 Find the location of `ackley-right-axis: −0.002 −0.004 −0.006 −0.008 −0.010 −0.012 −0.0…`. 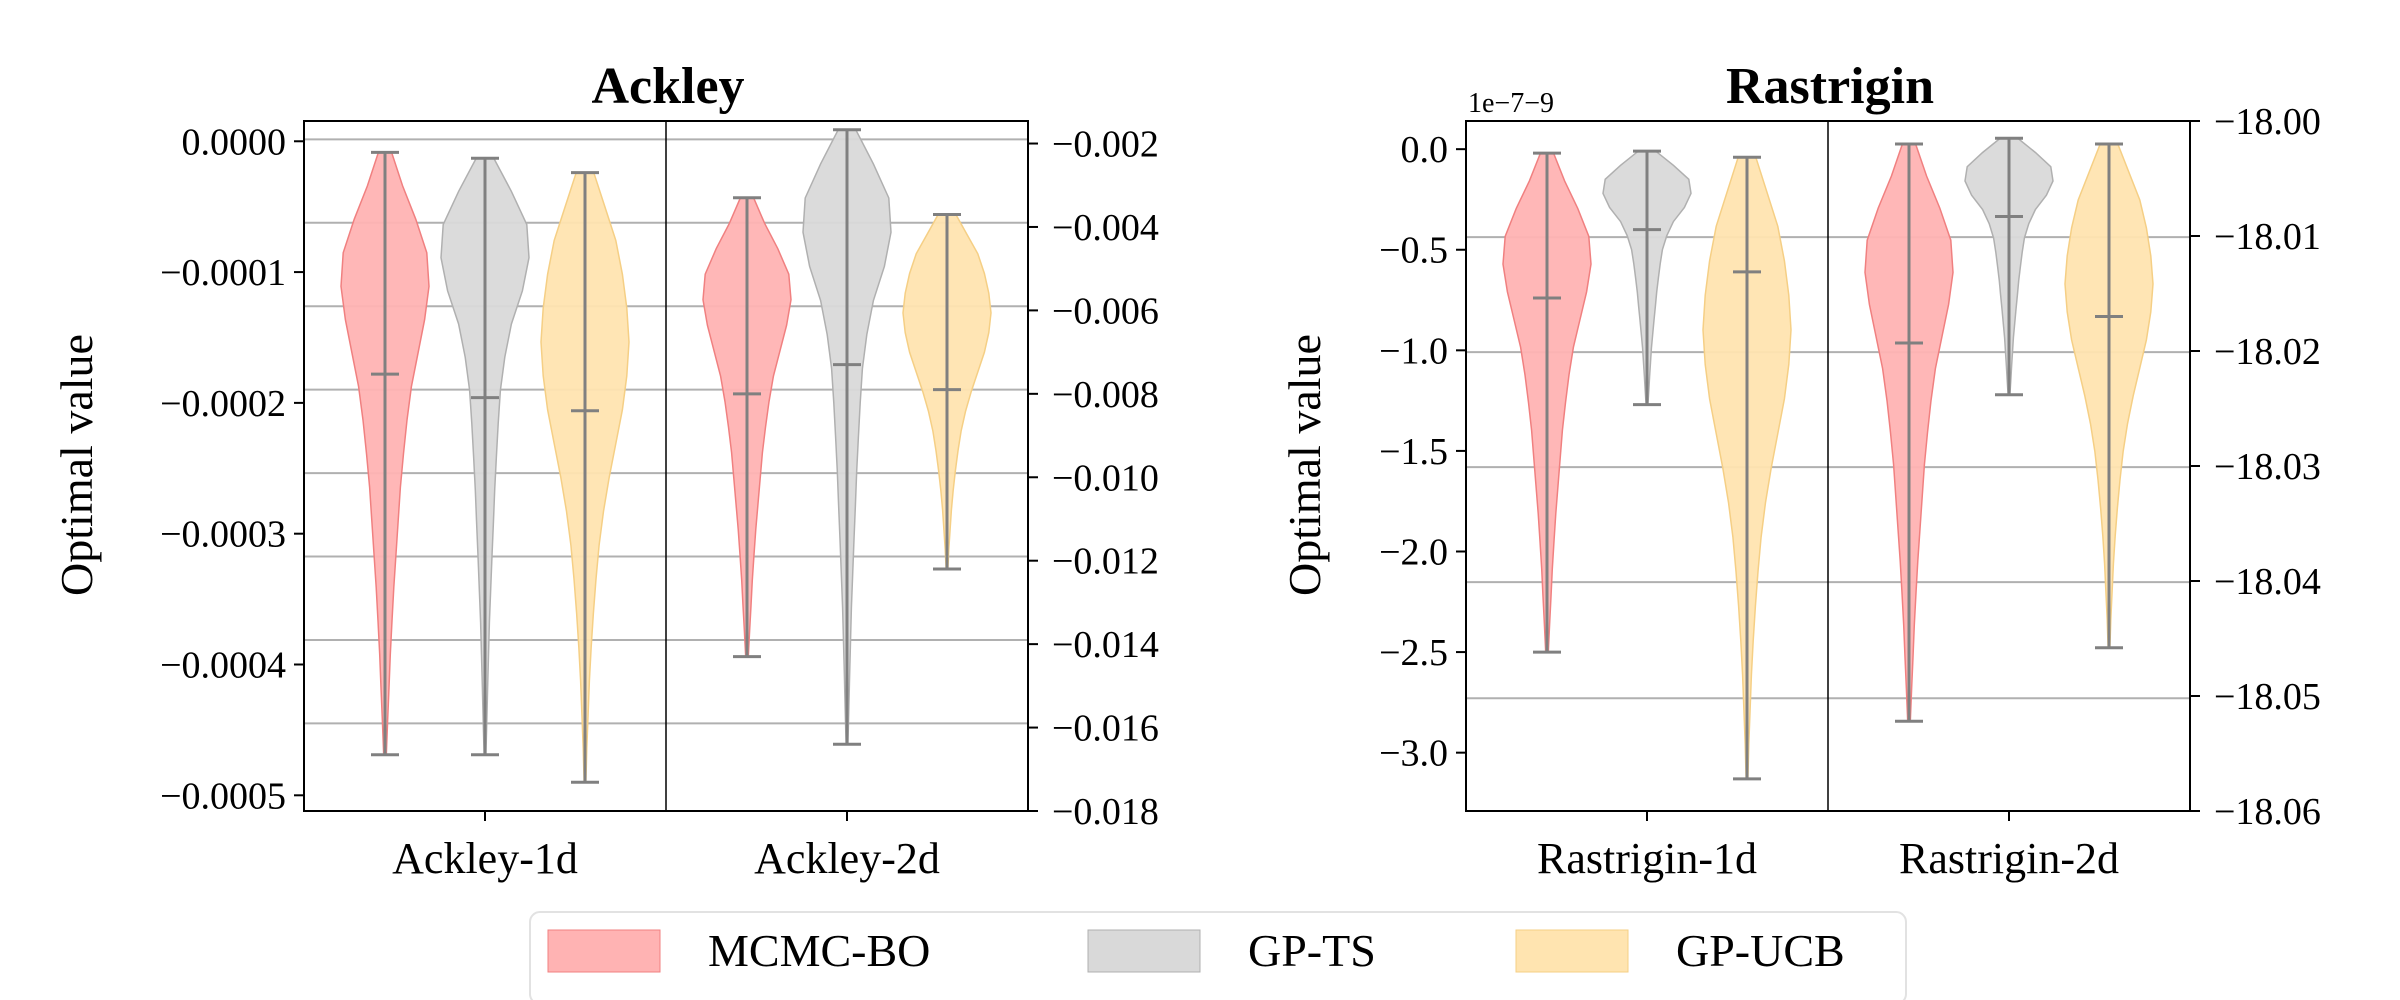

ackley-right-axis: −0.002 −0.004 −0.006 −0.008 −0.010 −0.012 −0.0… is located at coordinates (1093, 478).